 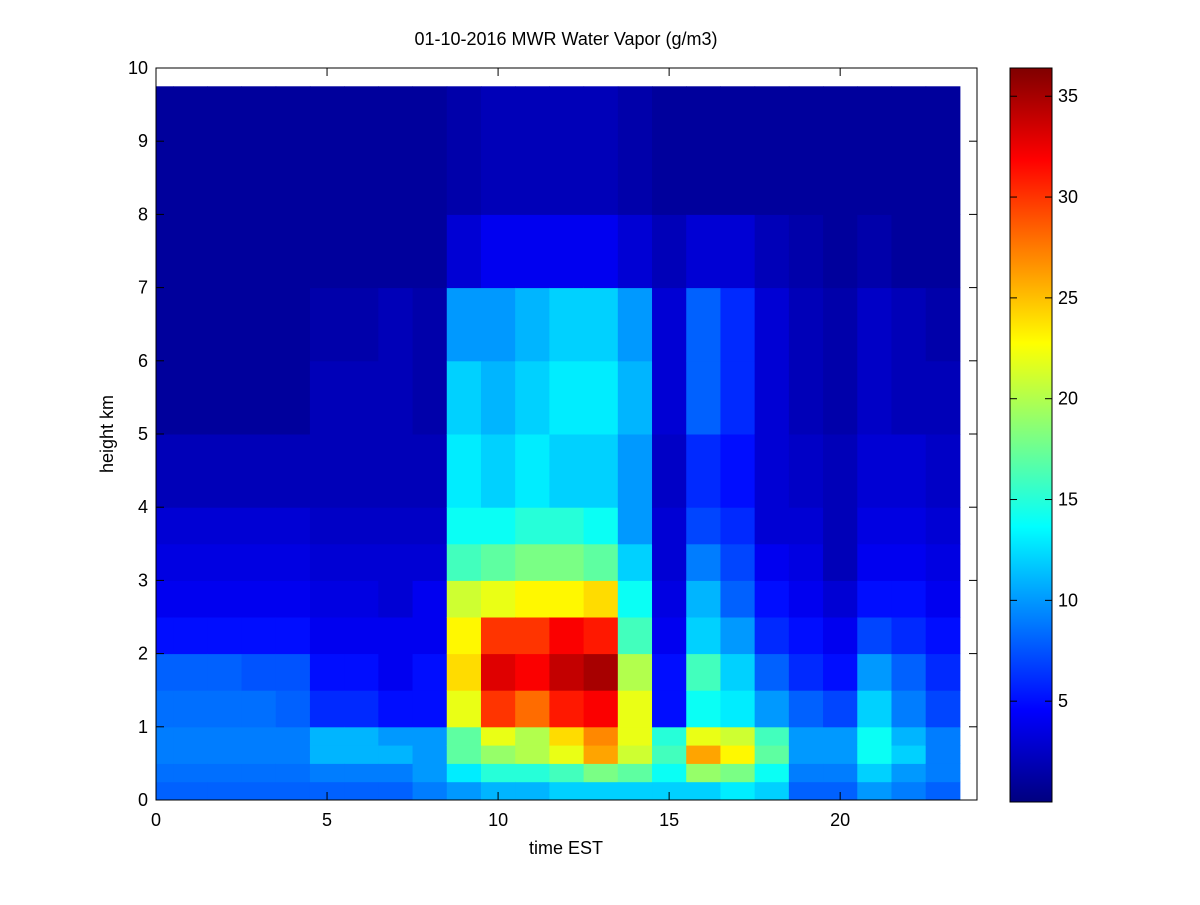 What do you see at coordinates (1068, 399) in the screenshot?
I see `colorbar-tick-label: 20` at bounding box center [1068, 399].